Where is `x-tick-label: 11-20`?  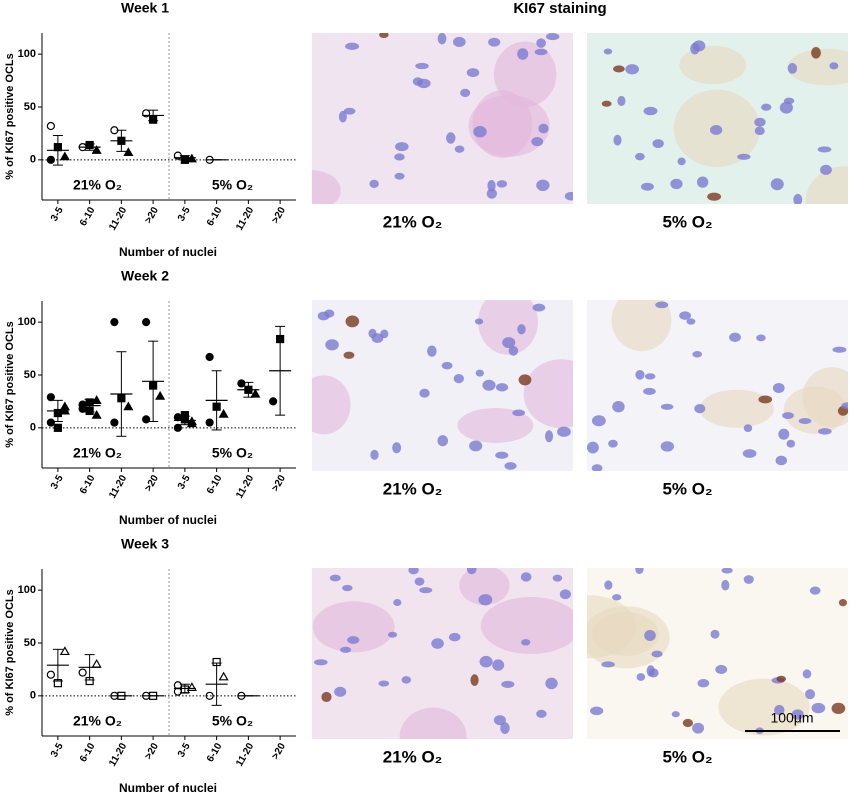
x-tick-label: 11-20 is located at coordinates (118, 755).